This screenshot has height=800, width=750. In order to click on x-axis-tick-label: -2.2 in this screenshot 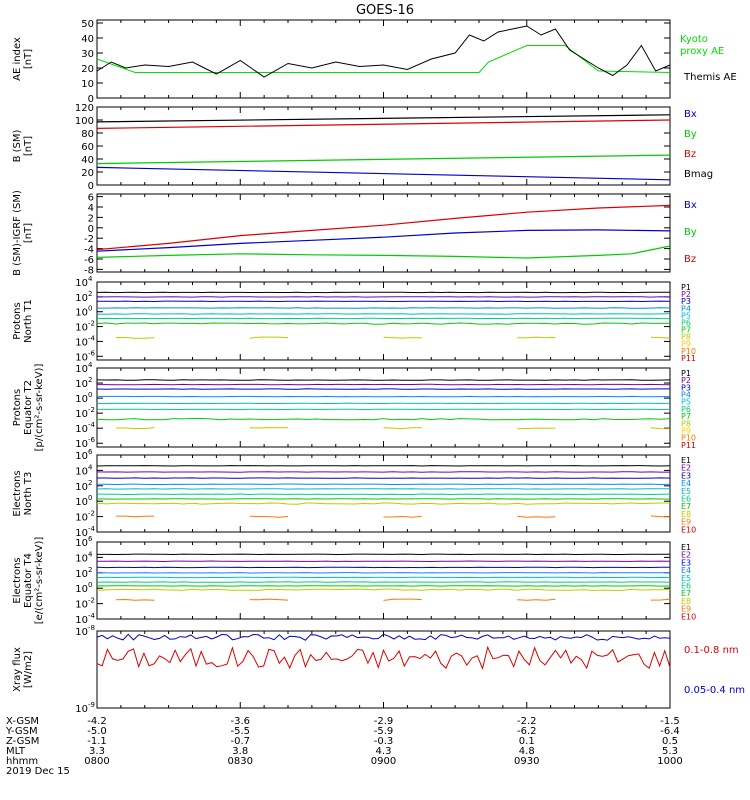, I will do `click(527, 721)`.